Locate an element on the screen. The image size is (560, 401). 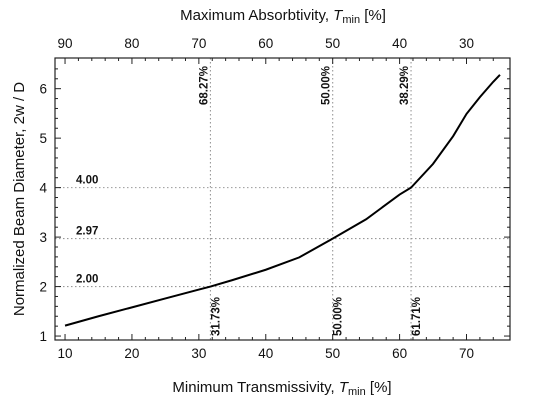
x-axis-title-suffix: [%] is located at coordinates (379, 387).